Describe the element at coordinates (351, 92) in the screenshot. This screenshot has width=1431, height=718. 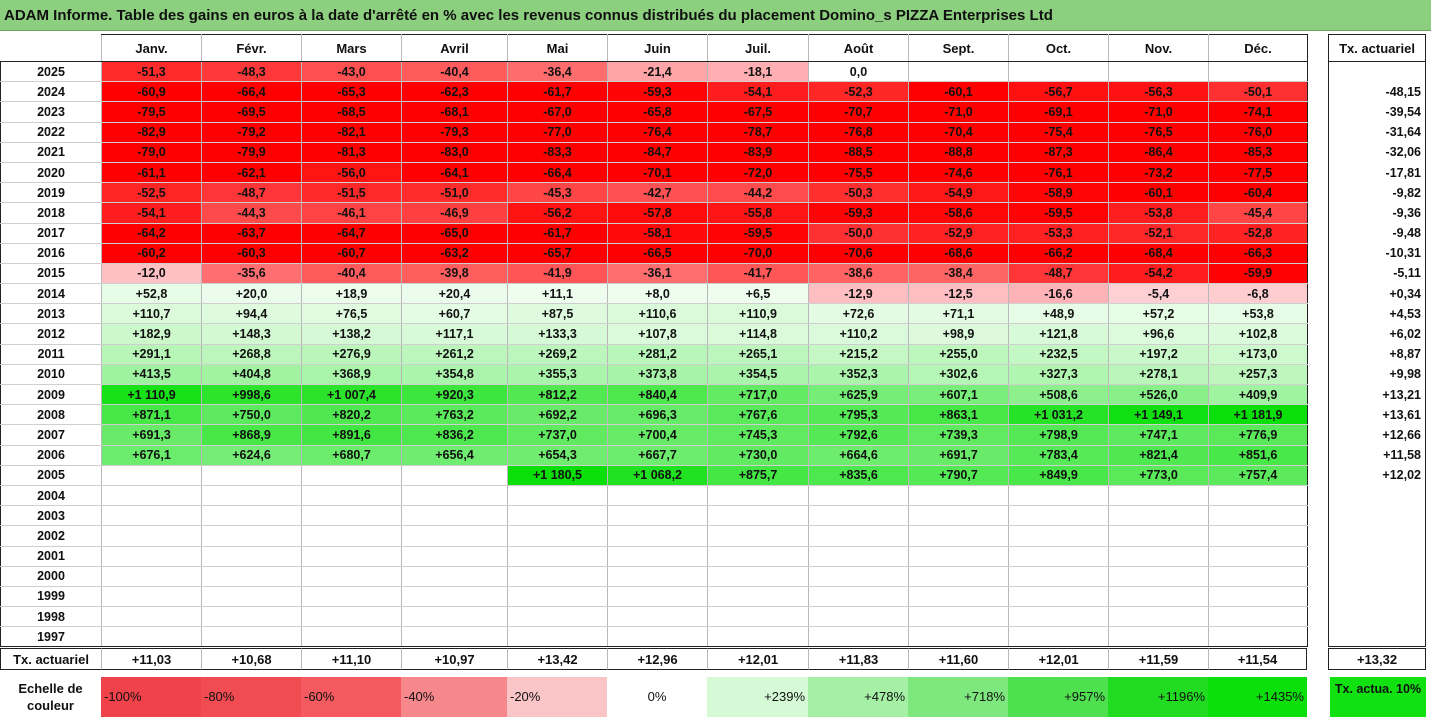
I see `gain-cell: -65,3` at that location.